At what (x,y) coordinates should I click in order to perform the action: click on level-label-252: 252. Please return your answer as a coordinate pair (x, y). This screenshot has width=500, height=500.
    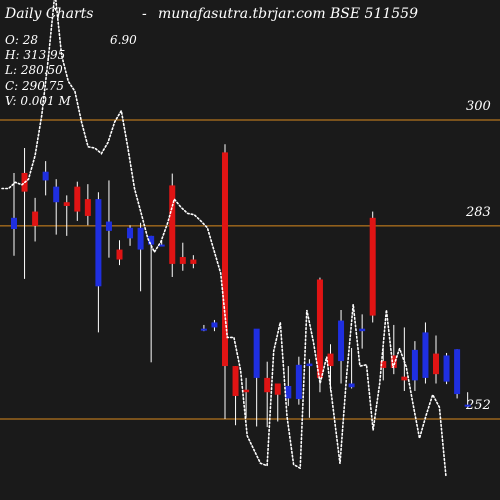
    Looking at the image, I should click on (478, 405).